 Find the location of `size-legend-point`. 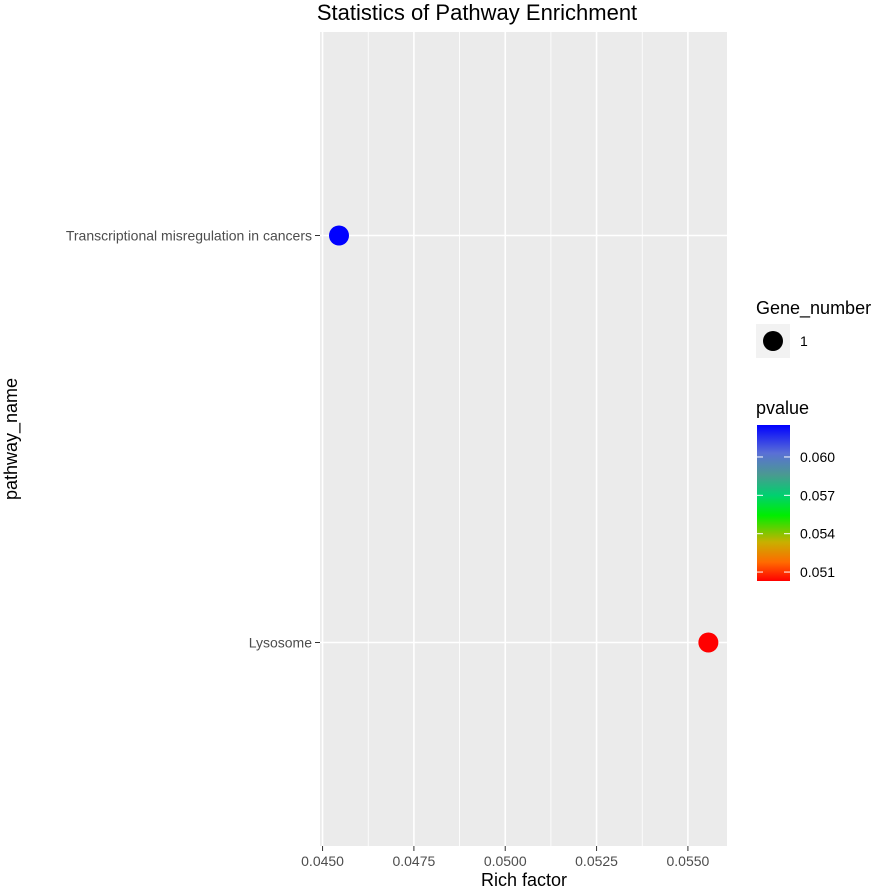

size-legend-point is located at coordinates (773, 341).